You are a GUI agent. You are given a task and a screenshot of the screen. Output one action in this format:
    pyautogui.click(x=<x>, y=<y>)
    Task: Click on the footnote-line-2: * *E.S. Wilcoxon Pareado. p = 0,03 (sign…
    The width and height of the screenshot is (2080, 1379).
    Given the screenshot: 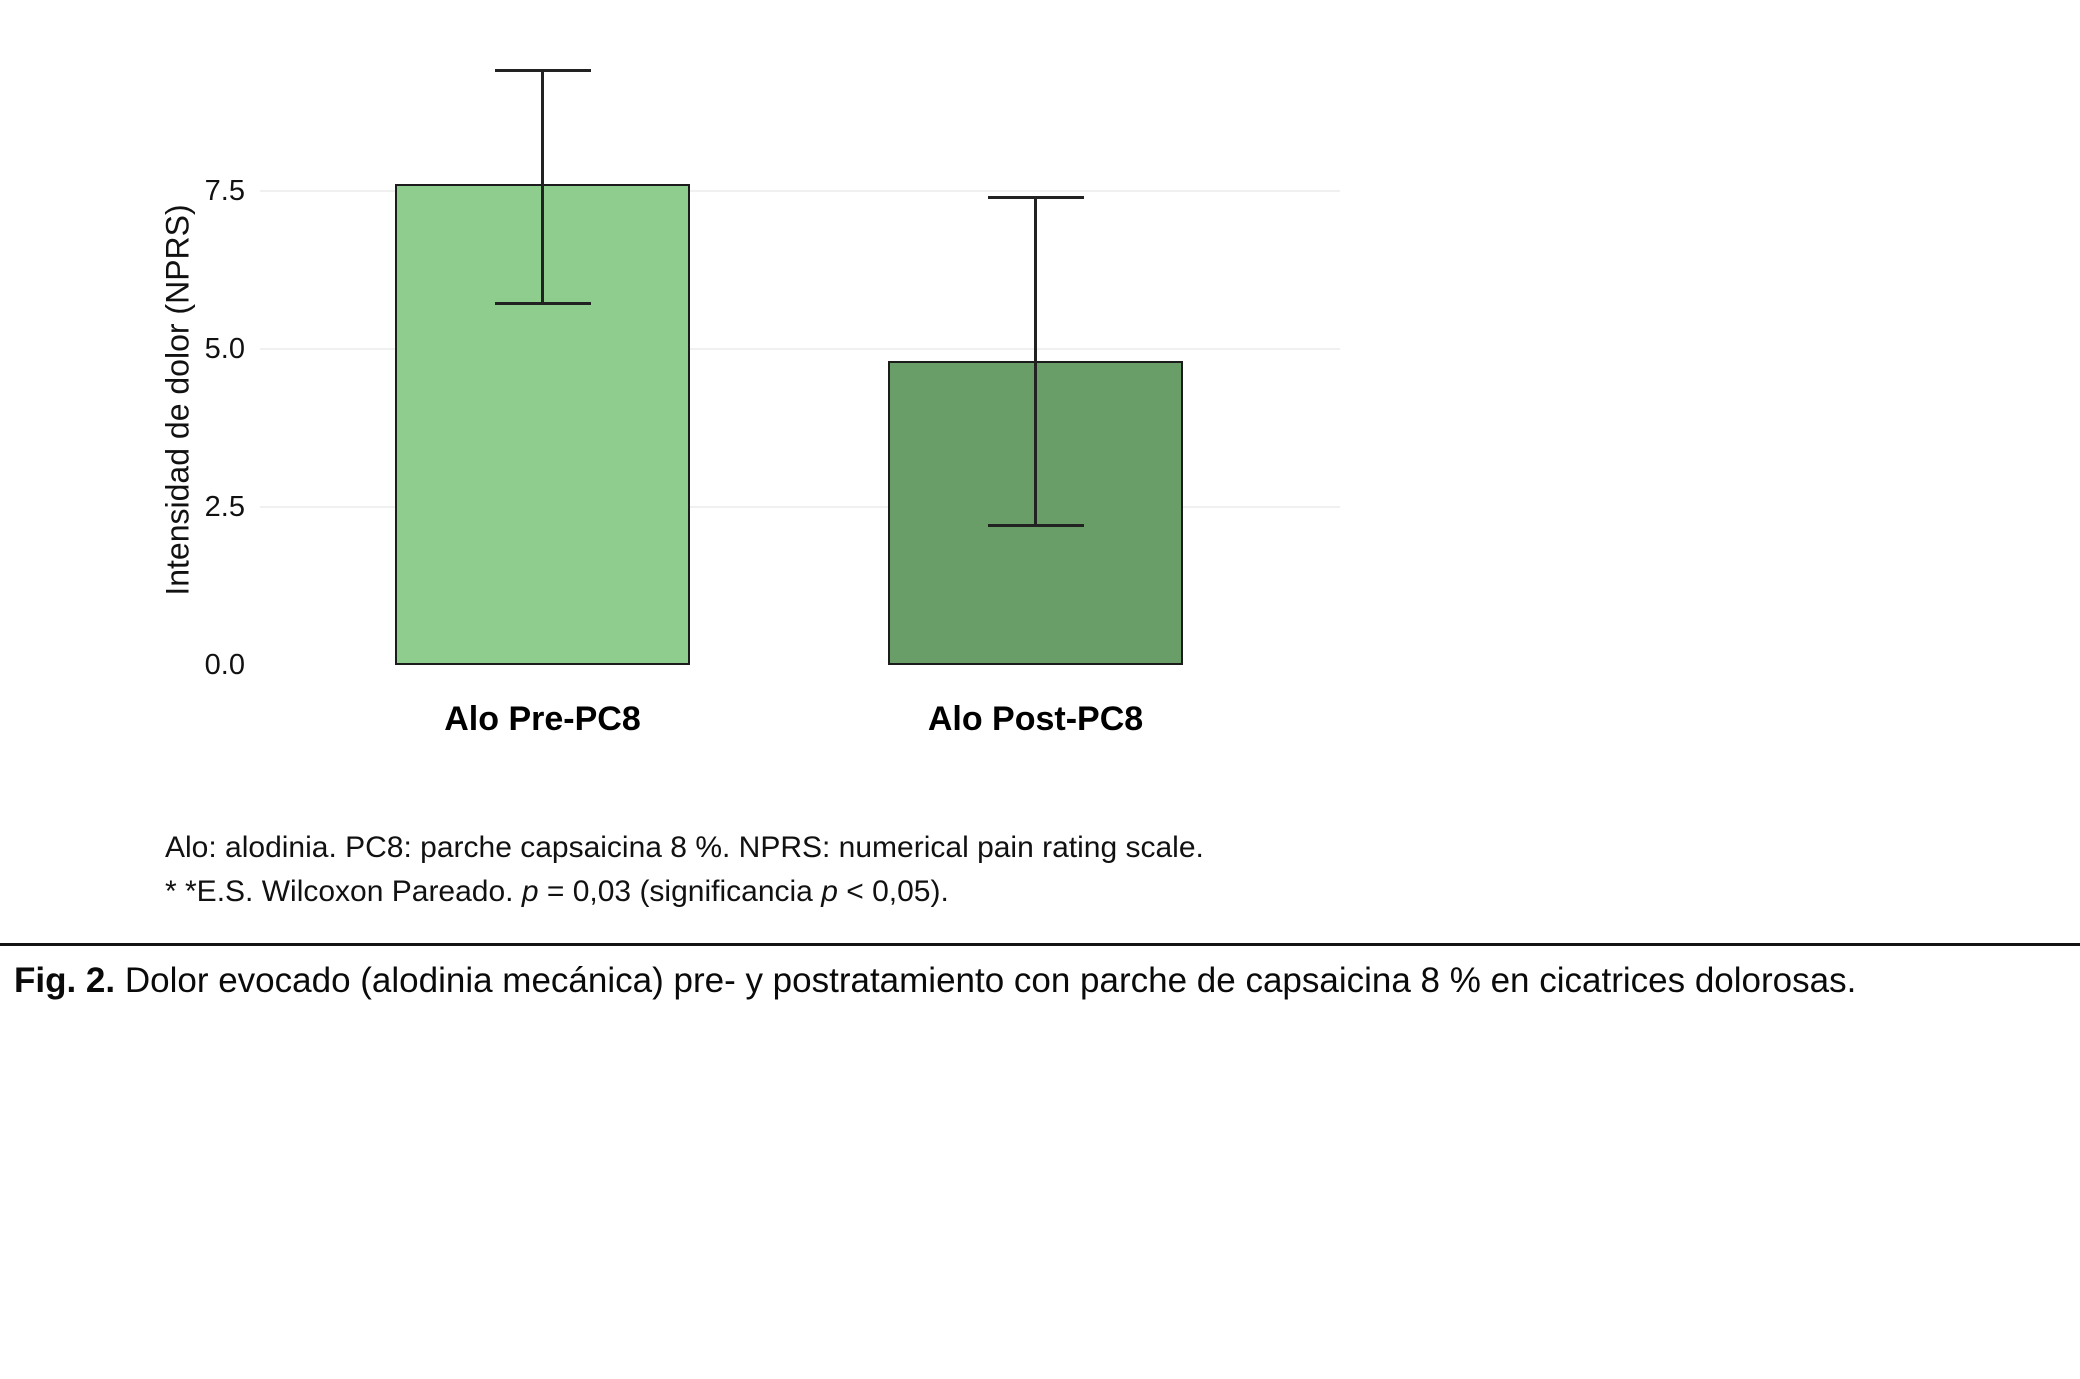 What is the action you would take?
    pyautogui.click(x=684, y=892)
    